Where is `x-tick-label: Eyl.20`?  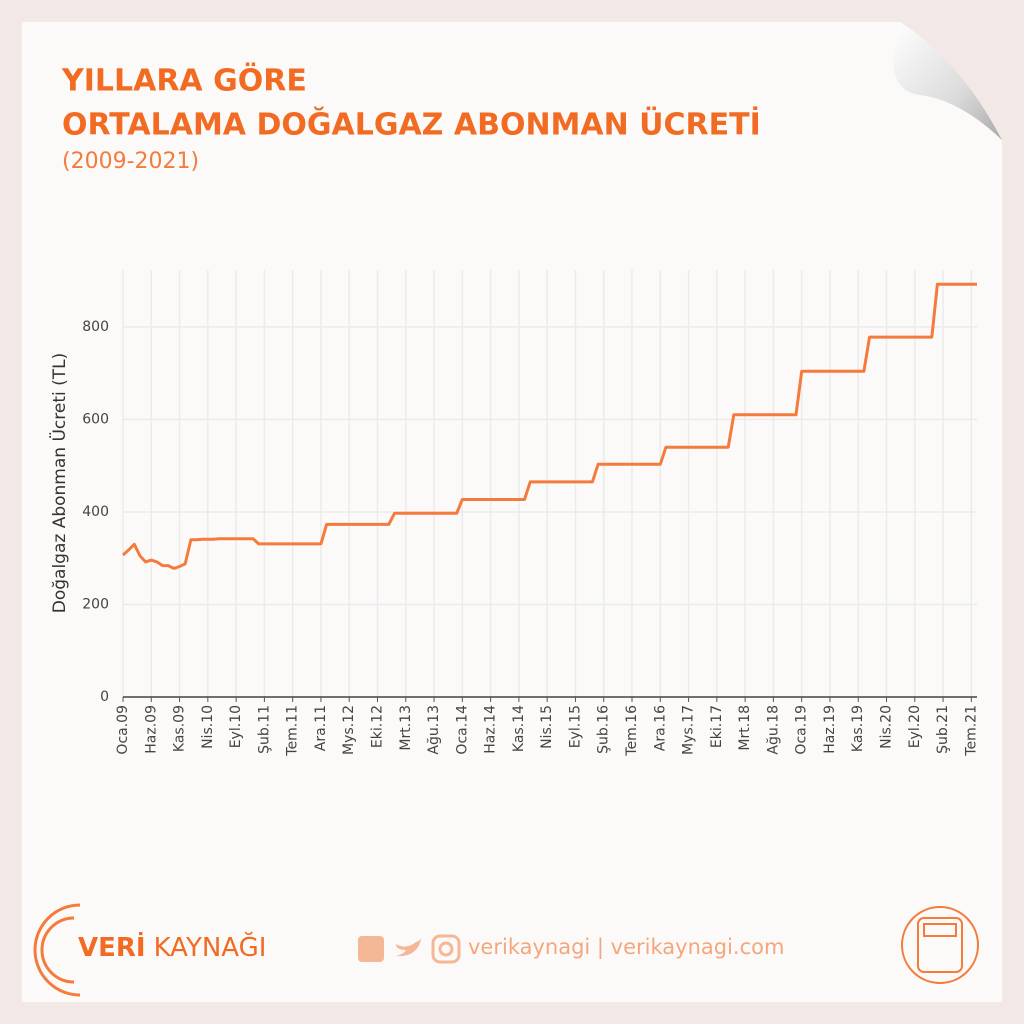 x-tick-label: Eyl.20 is located at coordinates (915, 726).